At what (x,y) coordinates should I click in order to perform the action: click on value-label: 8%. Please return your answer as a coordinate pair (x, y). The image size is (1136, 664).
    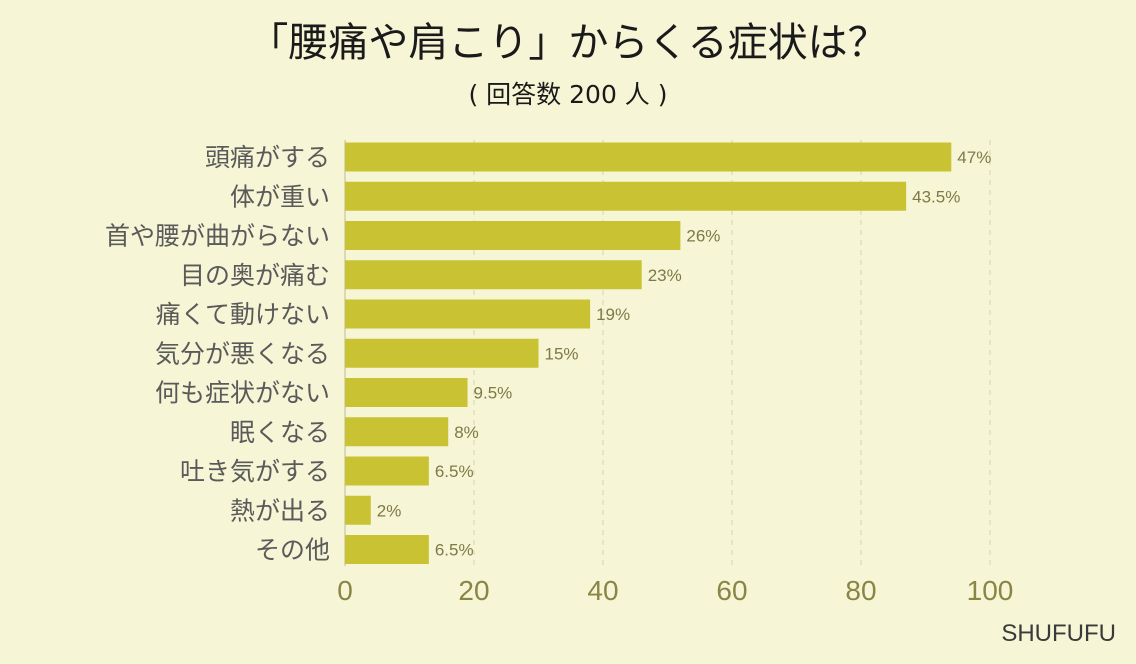
    Looking at the image, I should click on (466, 432).